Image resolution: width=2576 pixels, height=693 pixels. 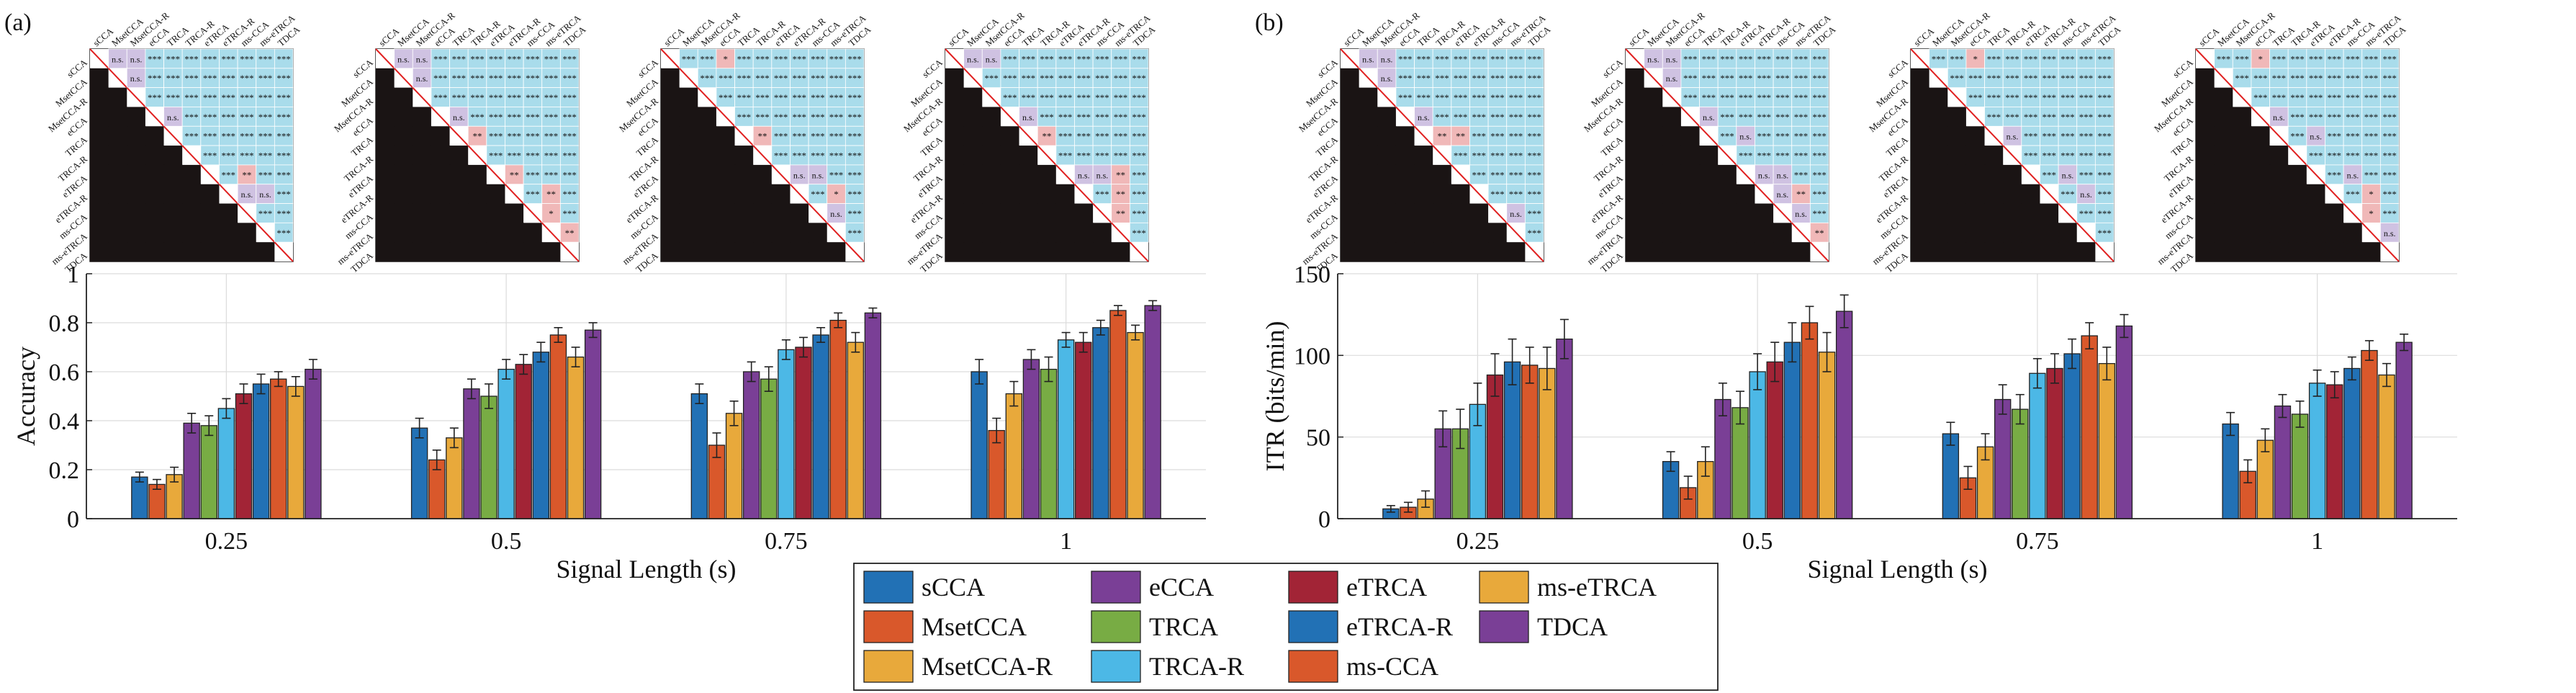 I want to click on matrix-col-label: sCCA, so click(x=1353, y=36).